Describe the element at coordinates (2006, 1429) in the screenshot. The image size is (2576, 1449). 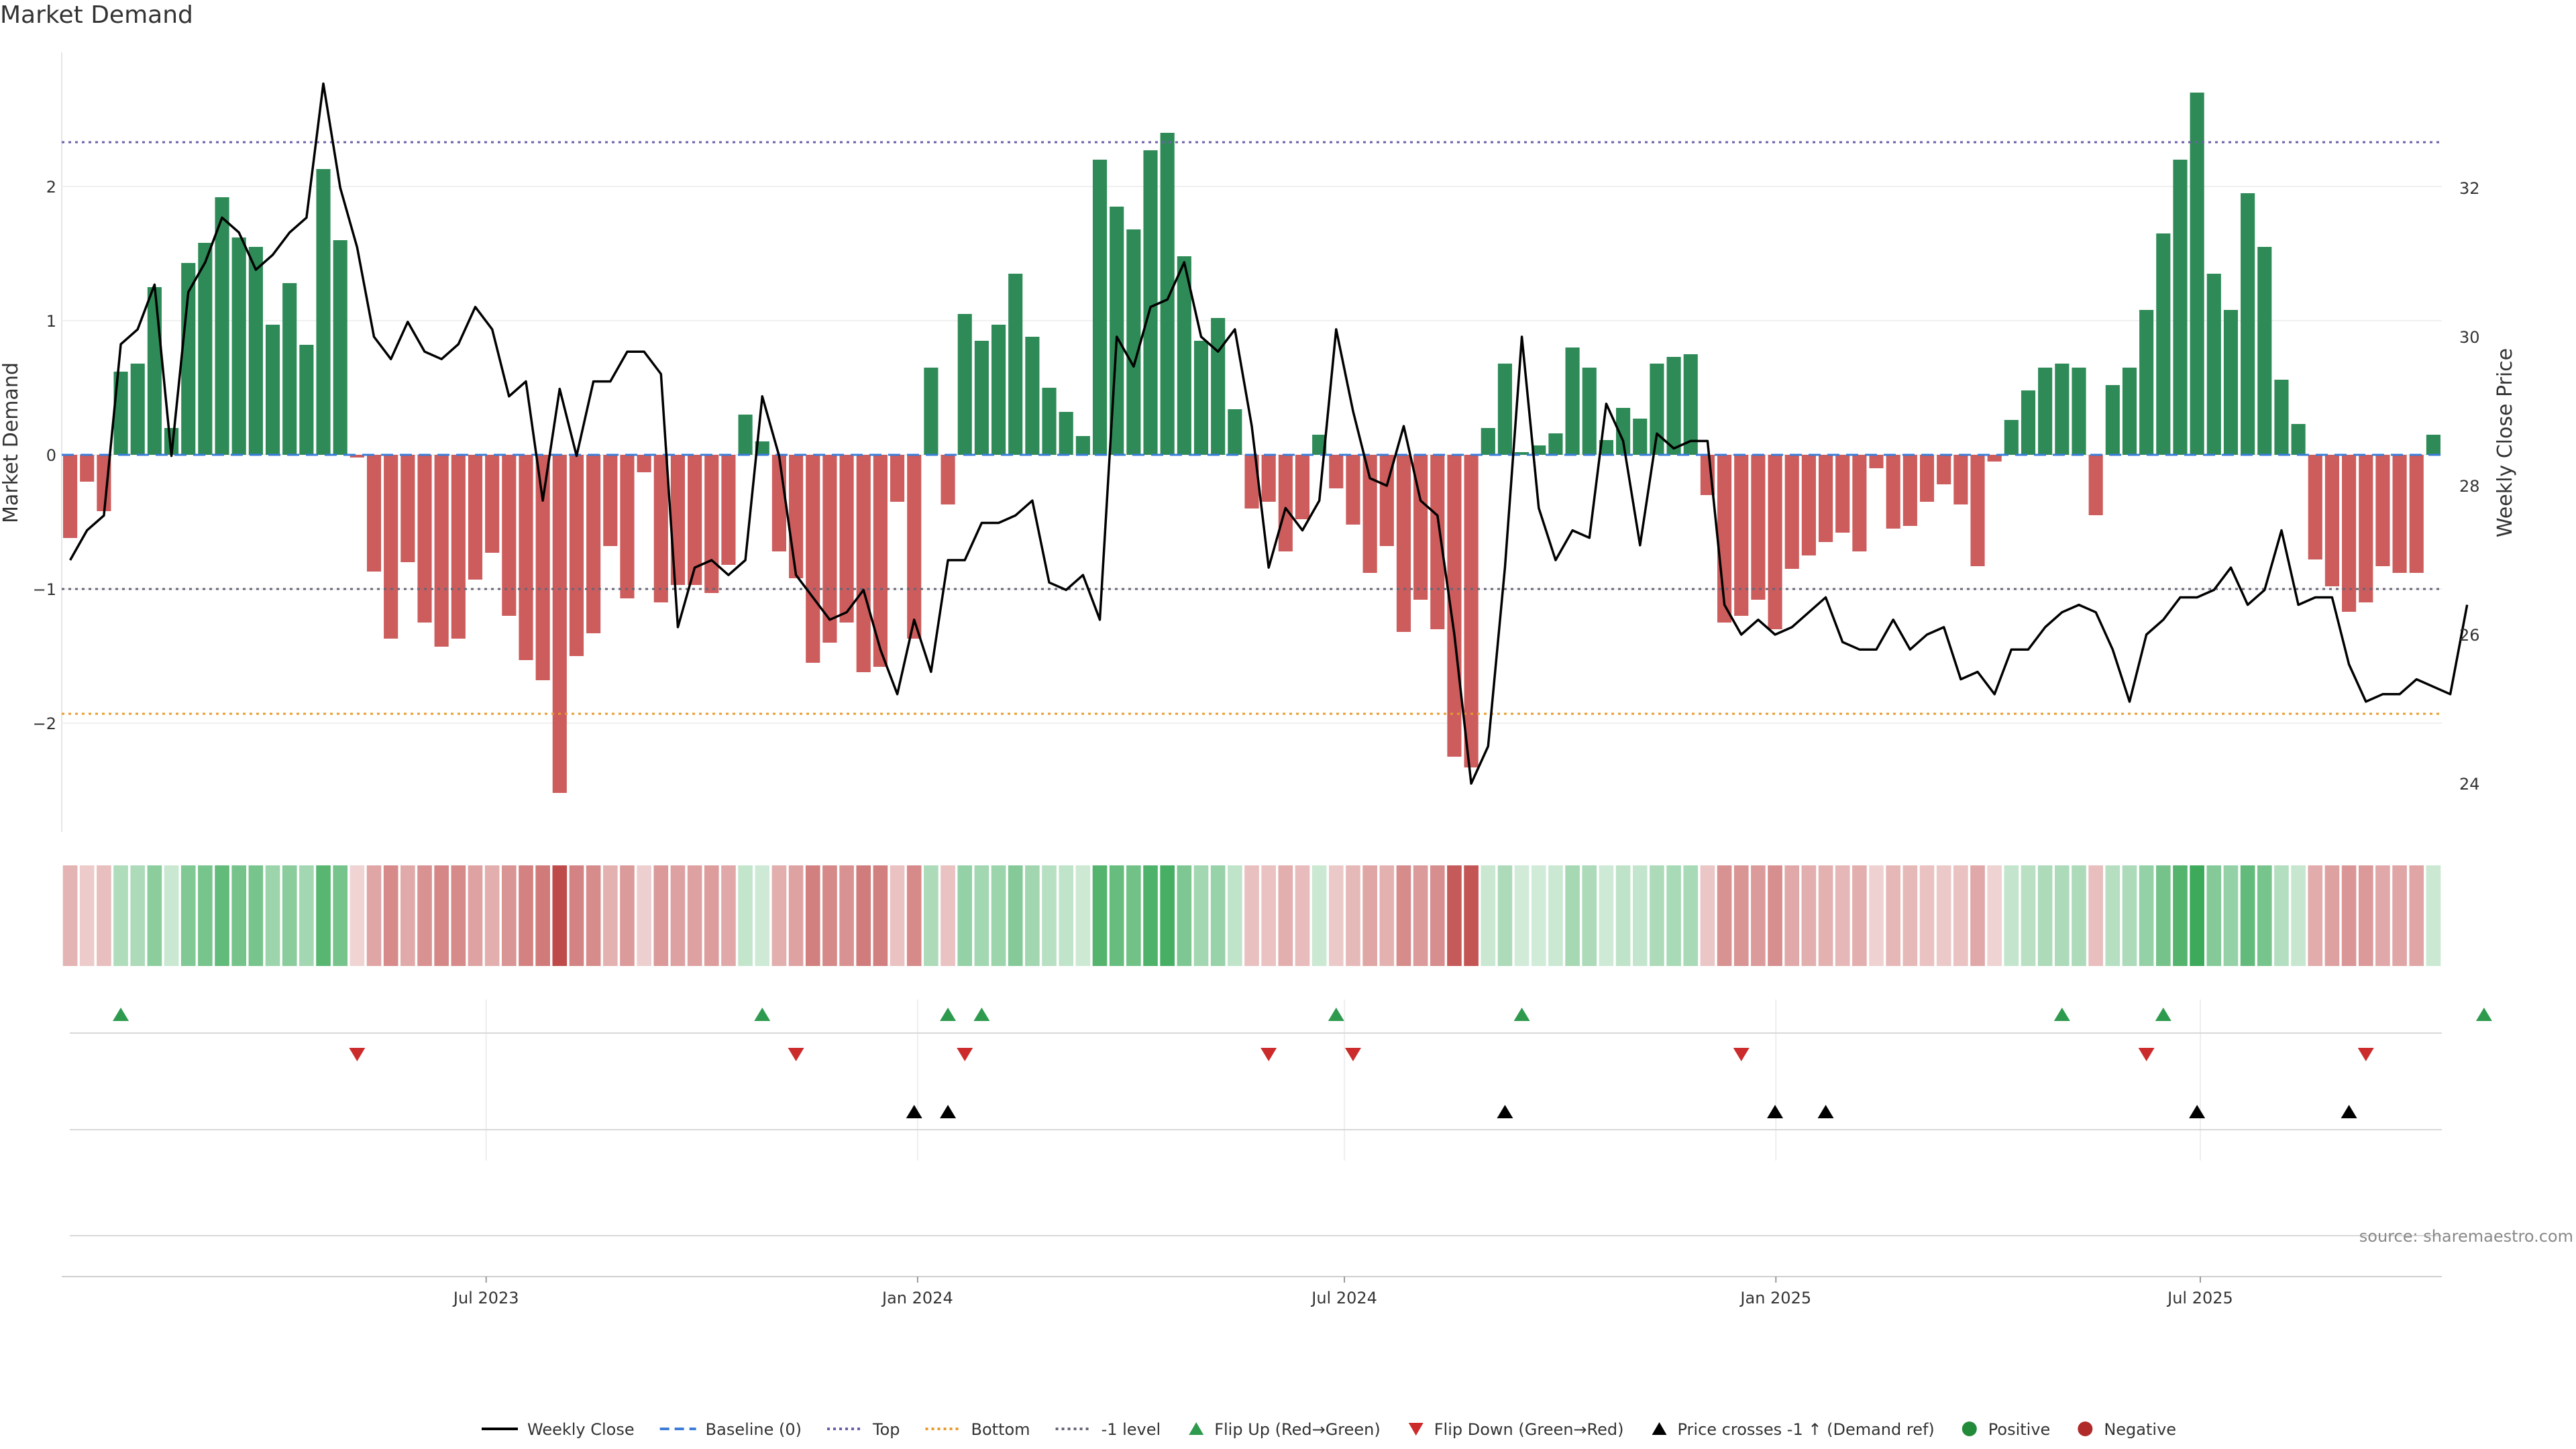
I see `legend-item: Positive` at that location.